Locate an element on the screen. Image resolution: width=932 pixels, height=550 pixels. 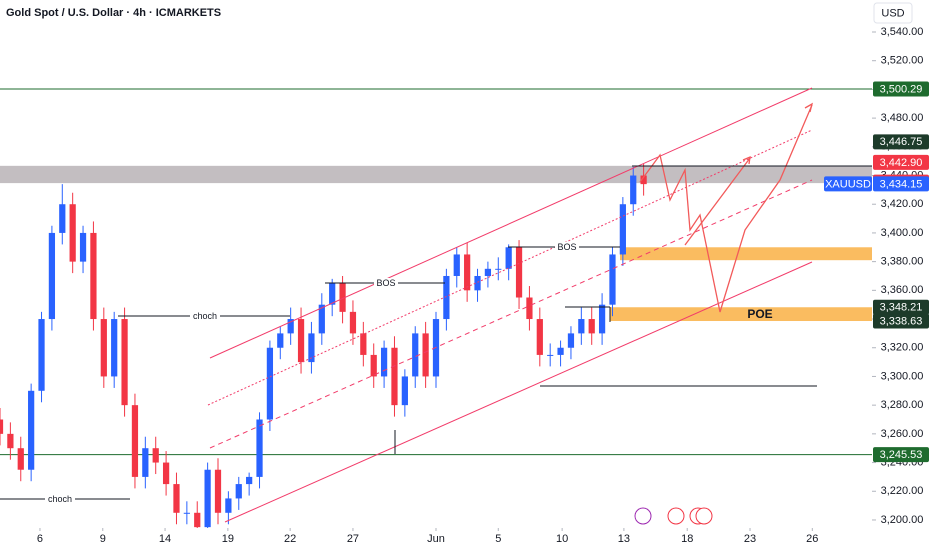
y-tick-label: 3,380.00 is located at coordinates (902, 262).